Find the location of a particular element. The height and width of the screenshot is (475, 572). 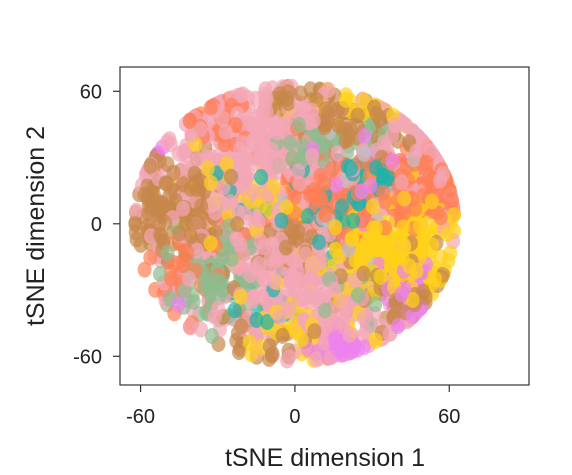

x-ticks: -60 0 60 is located at coordinates (293, 406).